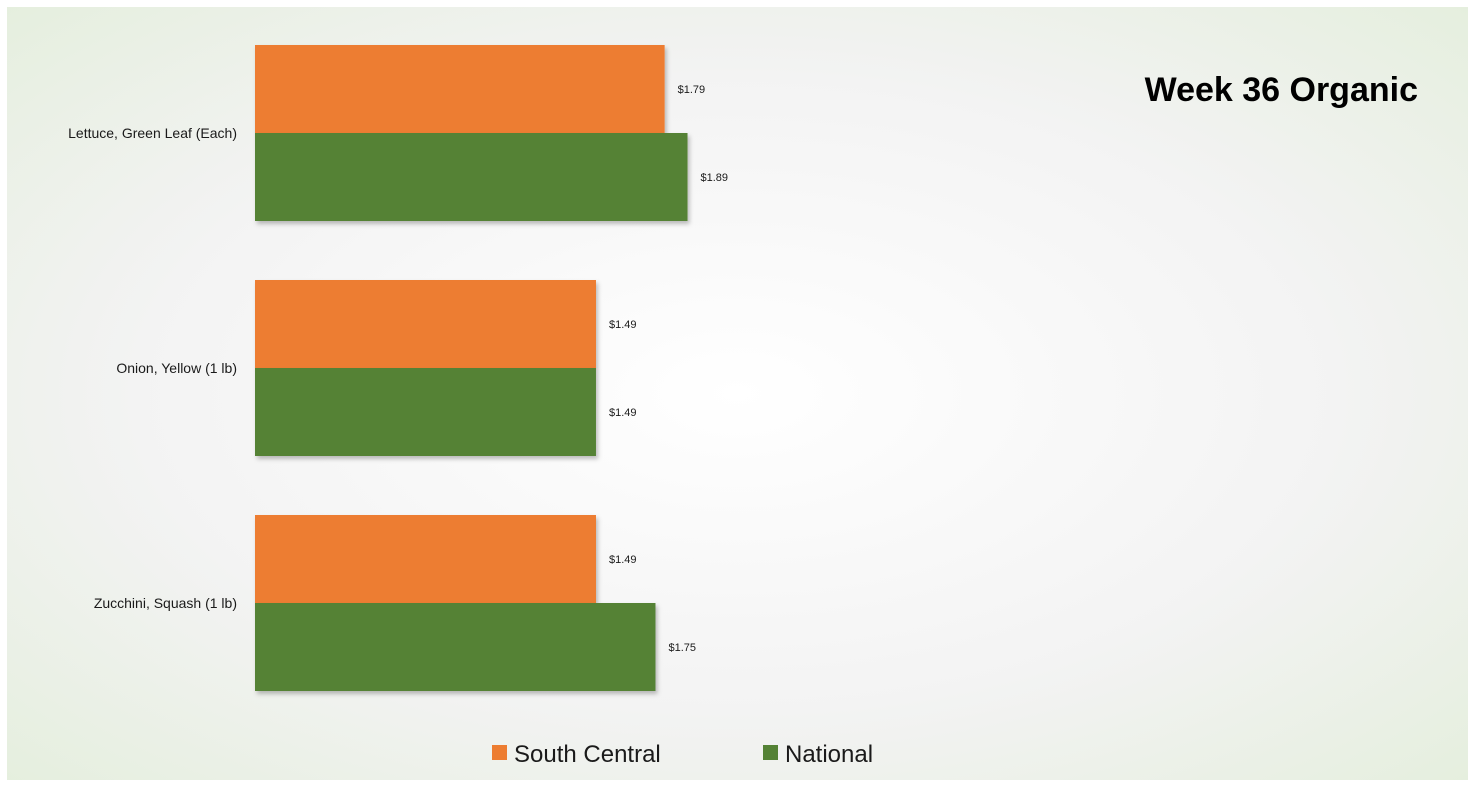 This screenshot has height=785, width=1475. What do you see at coordinates (715, 178) in the screenshot?
I see `data-label-national-lettuce-green-leaf-each: $1.89` at bounding box center [715, 178].